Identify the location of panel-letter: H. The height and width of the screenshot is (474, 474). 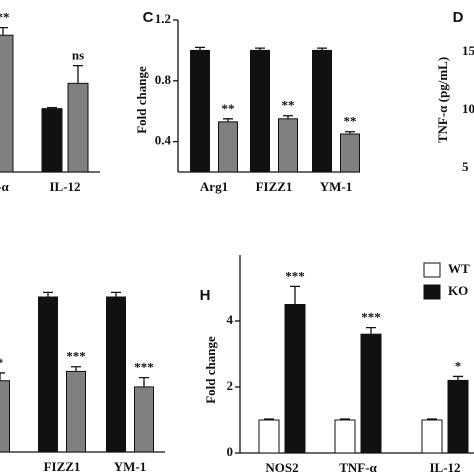
(205, 295).